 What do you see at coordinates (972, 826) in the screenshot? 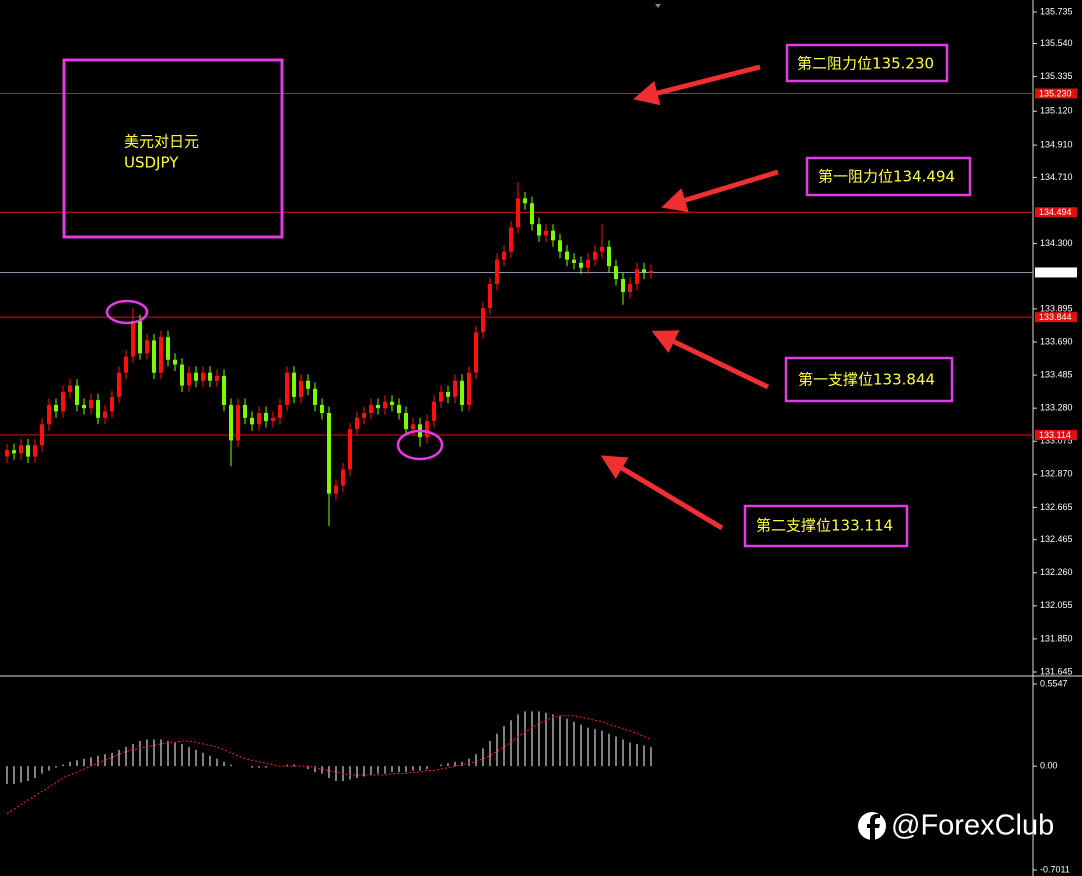
I see `watermark: @ForexClub` at bounding box center [972, 826].